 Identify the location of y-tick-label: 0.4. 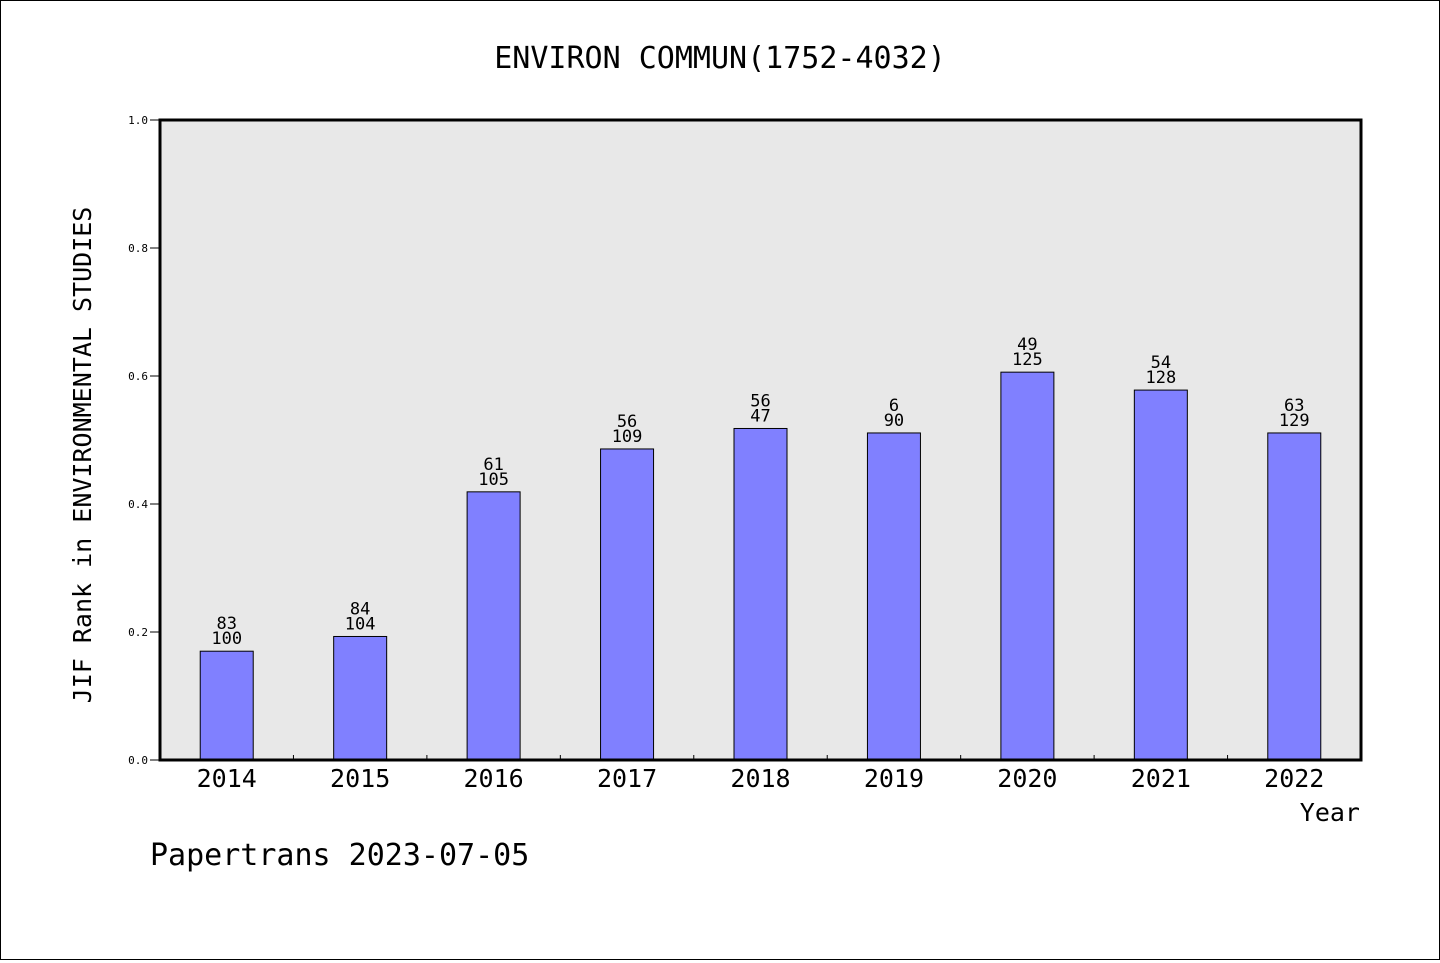
(138, 504).